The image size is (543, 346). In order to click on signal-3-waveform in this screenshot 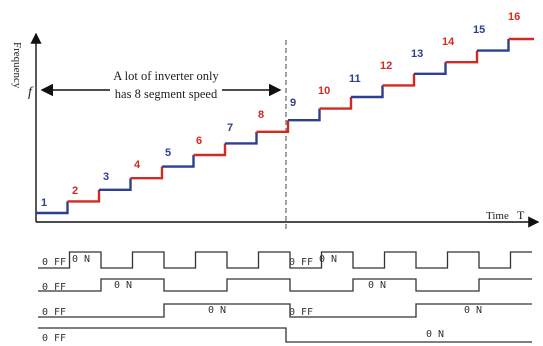, I will do `click(285, 310)`.